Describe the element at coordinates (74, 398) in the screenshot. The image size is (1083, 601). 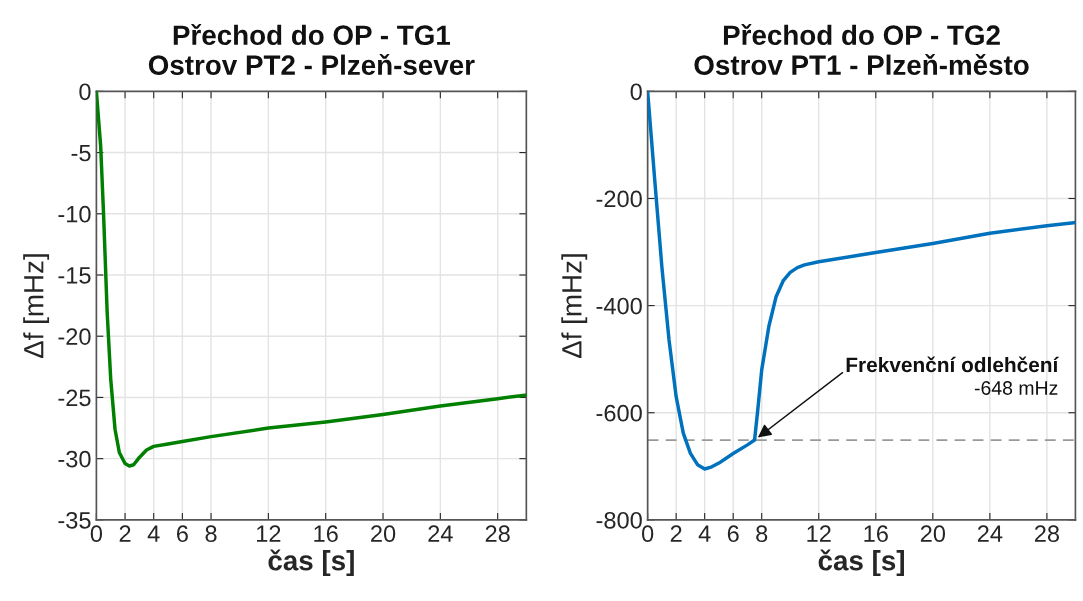
I see `y-tick-label: -25` at that location.